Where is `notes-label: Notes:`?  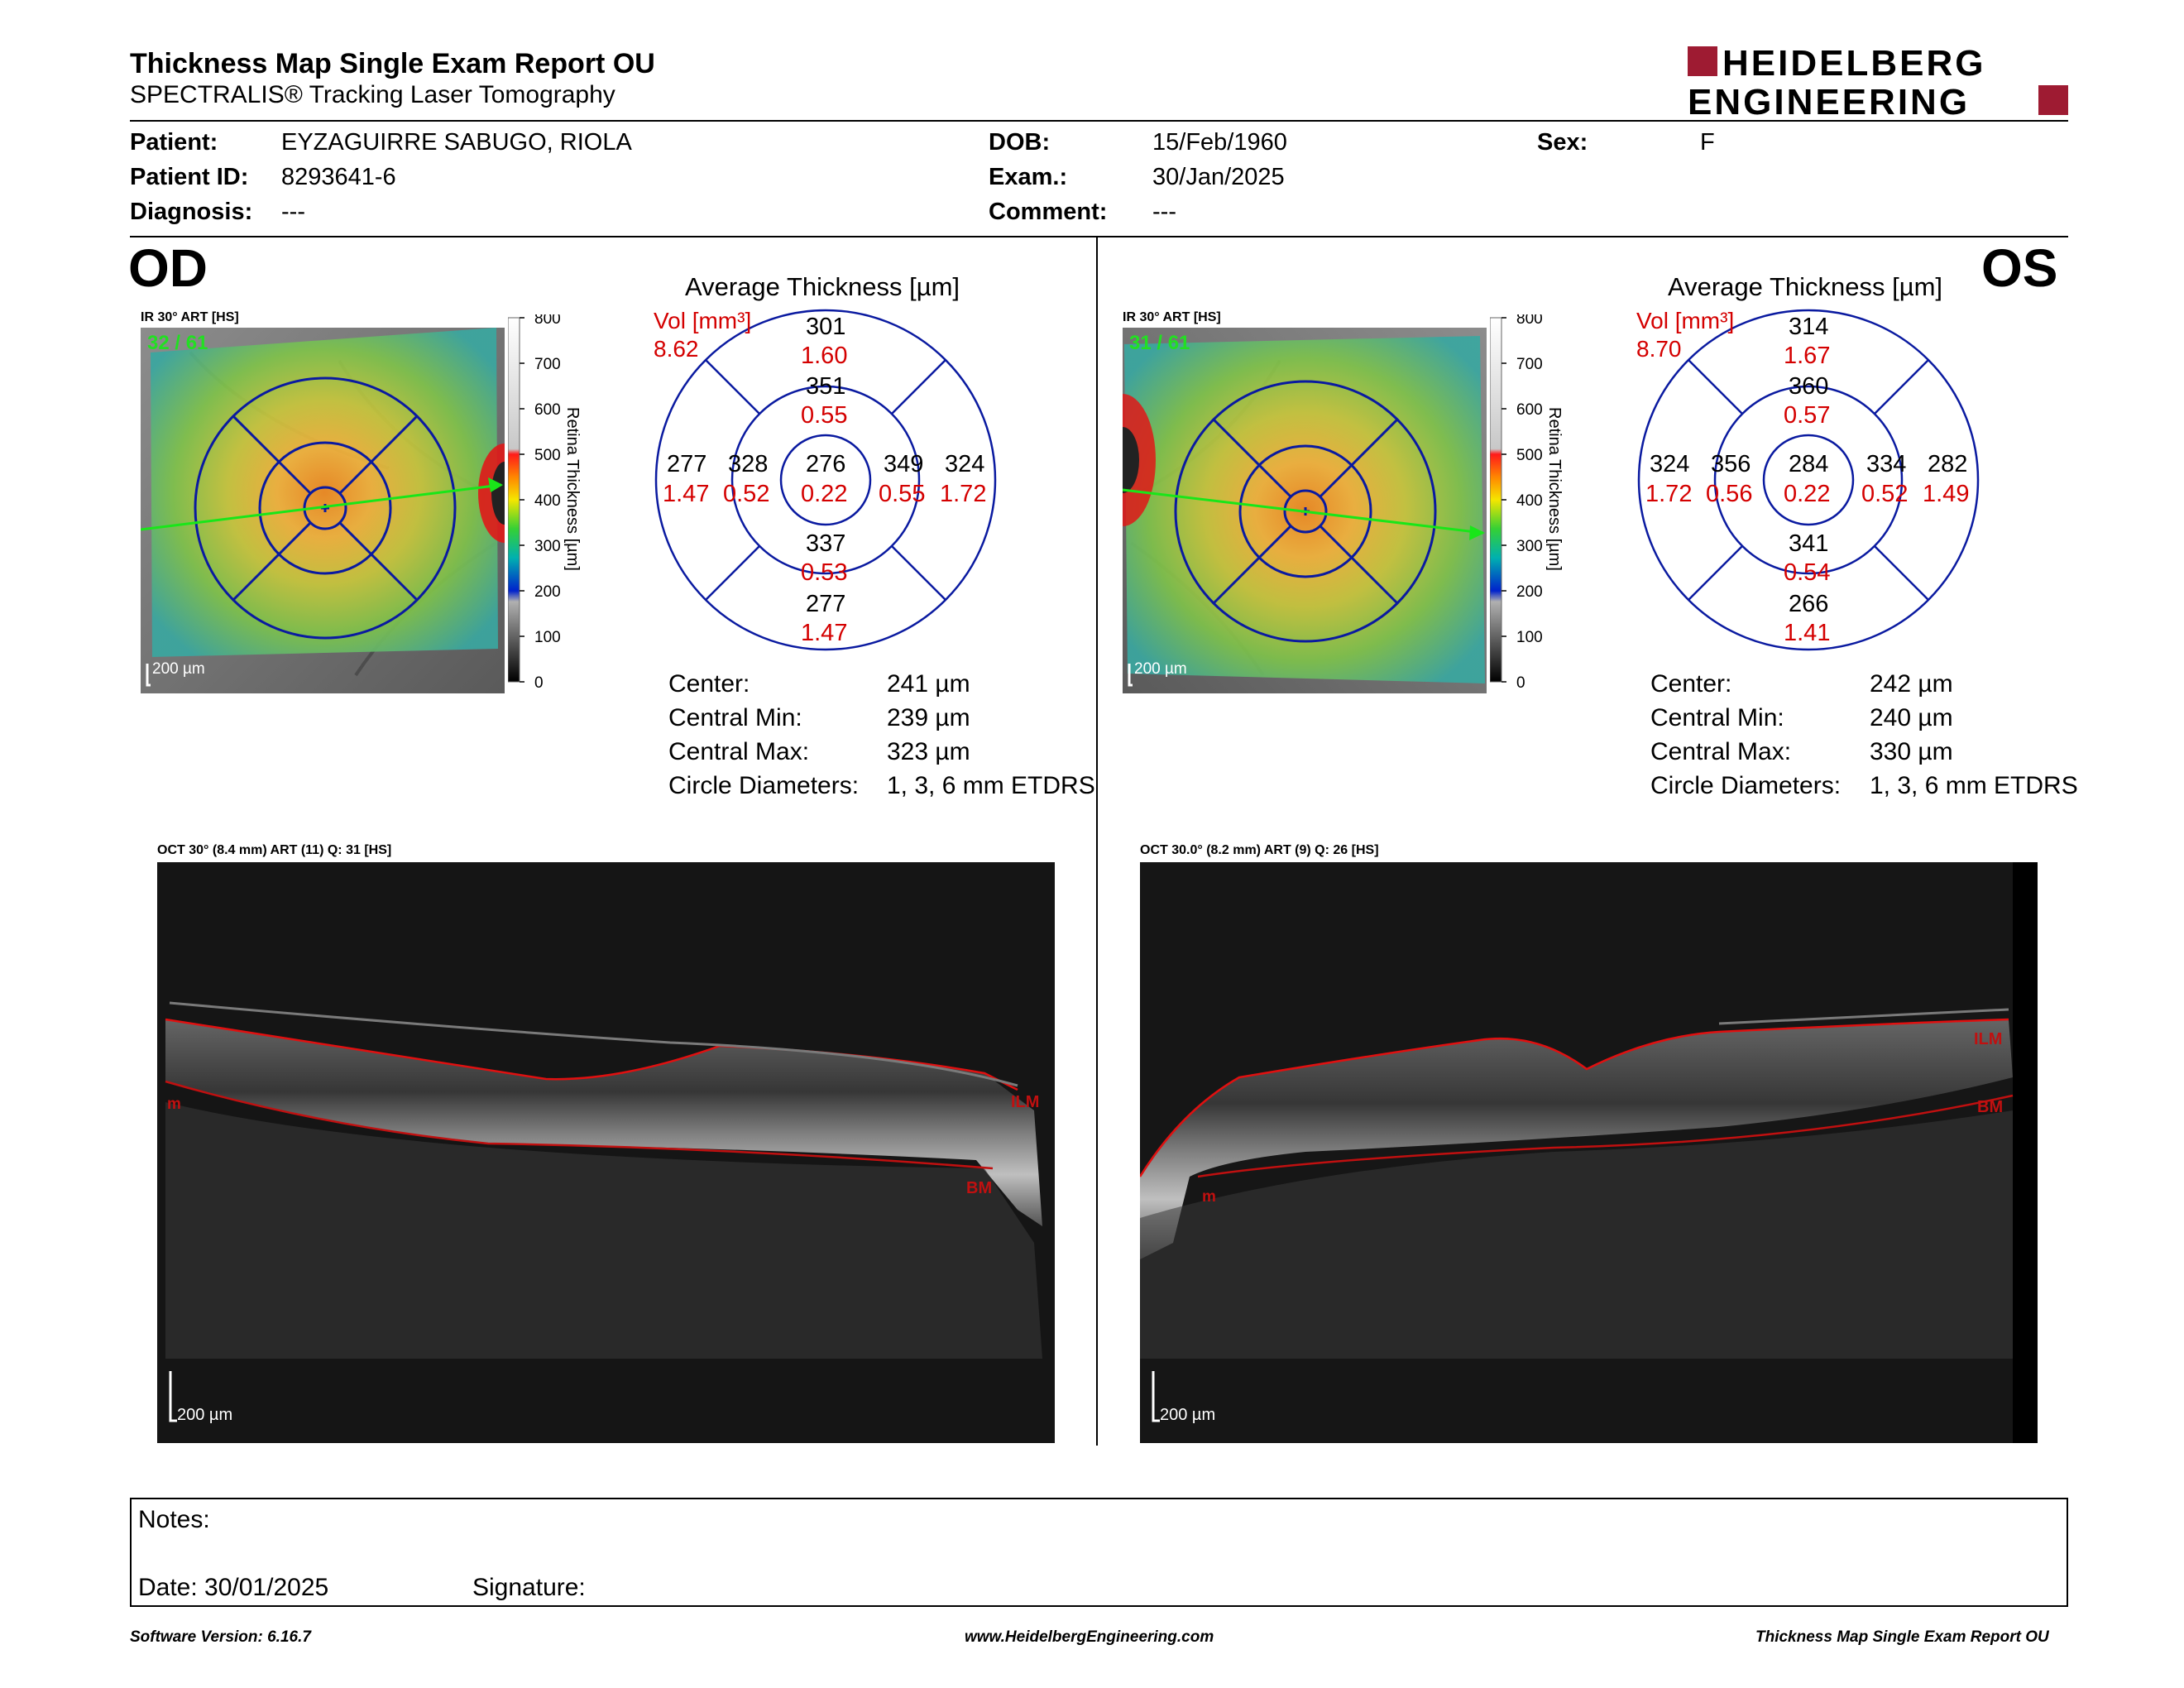 notes-label: Notes: is located at coordinates (174, 1519).